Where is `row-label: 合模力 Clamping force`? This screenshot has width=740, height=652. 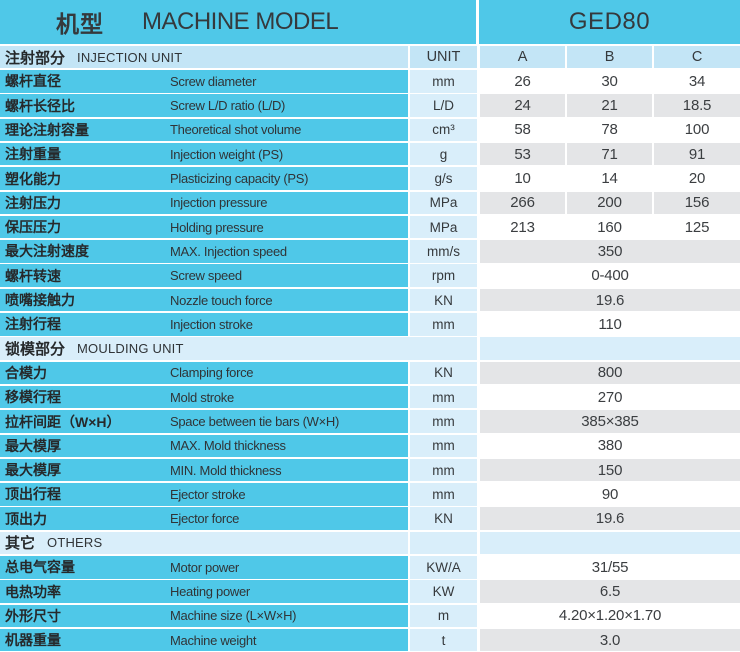
row-label: 合模力 Clamping force is located at coordinates (204, 373).